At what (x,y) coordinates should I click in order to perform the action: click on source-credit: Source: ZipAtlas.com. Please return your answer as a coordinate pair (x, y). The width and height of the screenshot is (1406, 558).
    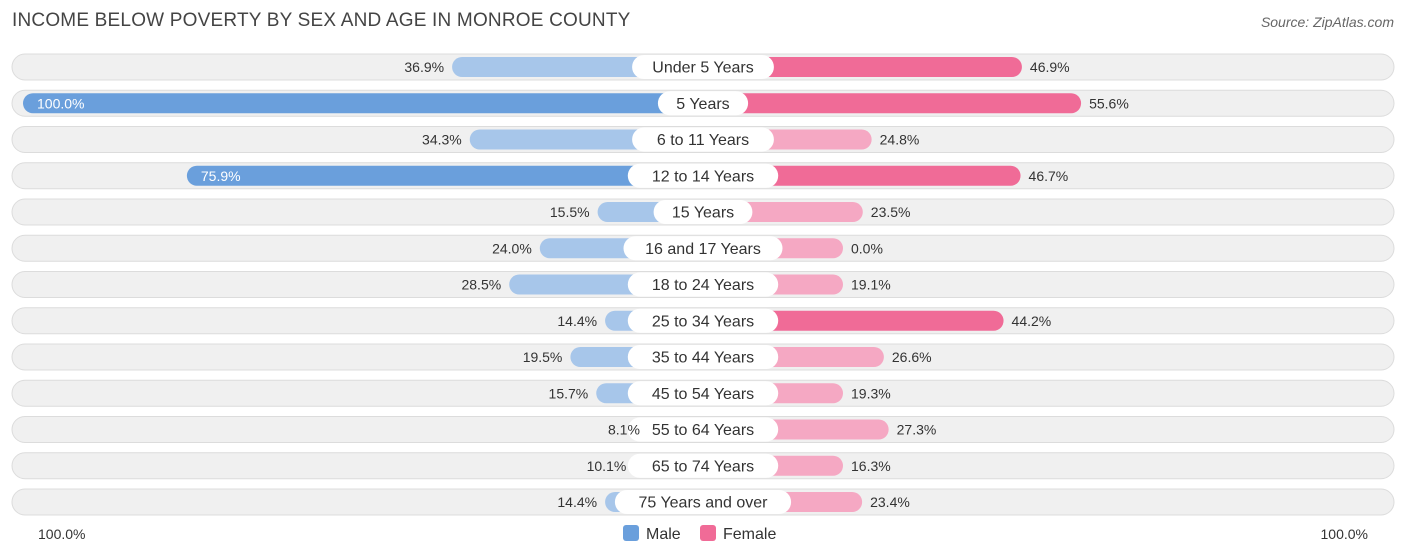
    Looking at the image, I should click on (1327, 22).